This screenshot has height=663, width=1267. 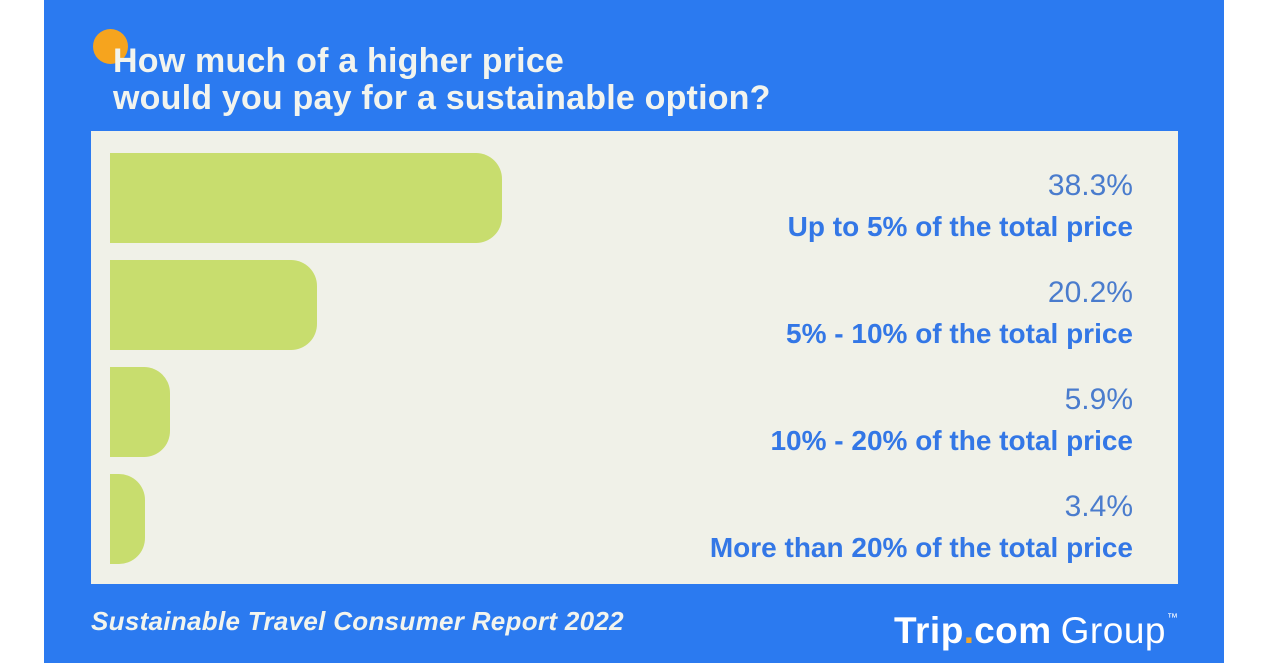 I want to click on bar-row-2: 20.2% 5% - 10% of the total price, so click(x=634, y=305).